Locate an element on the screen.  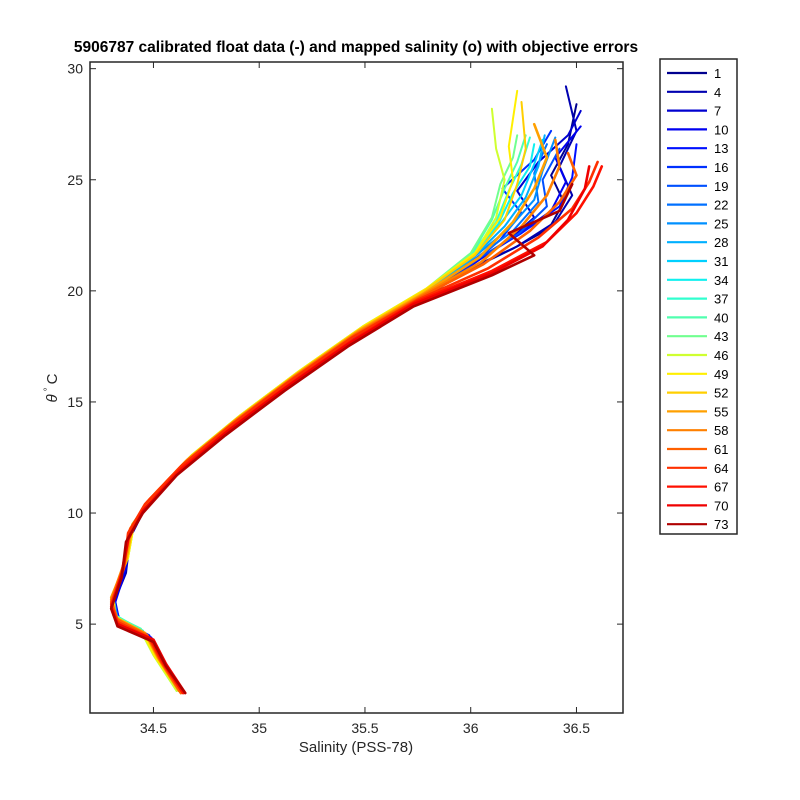
svg-text: θ°C is located at coordinates (52, 387).